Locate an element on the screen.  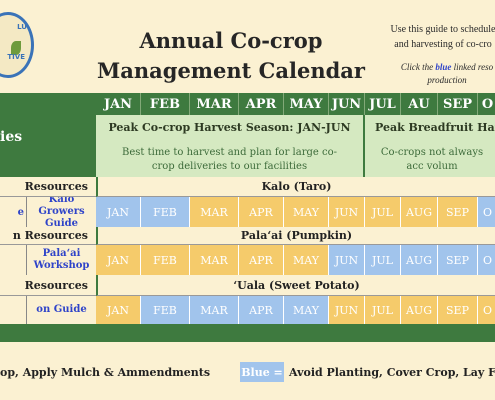
title-line-2: Management Calendar is located at coordinates (231, 70).